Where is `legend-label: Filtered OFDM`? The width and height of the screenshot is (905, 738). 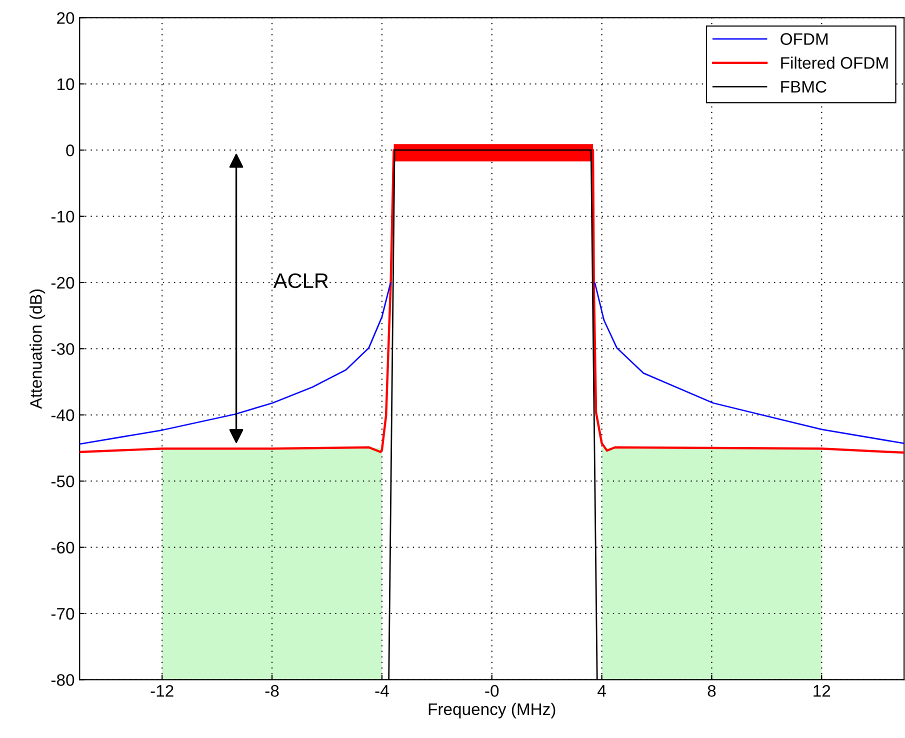 legend-label: Filtered OFDM is located at coordinates (834, 62).